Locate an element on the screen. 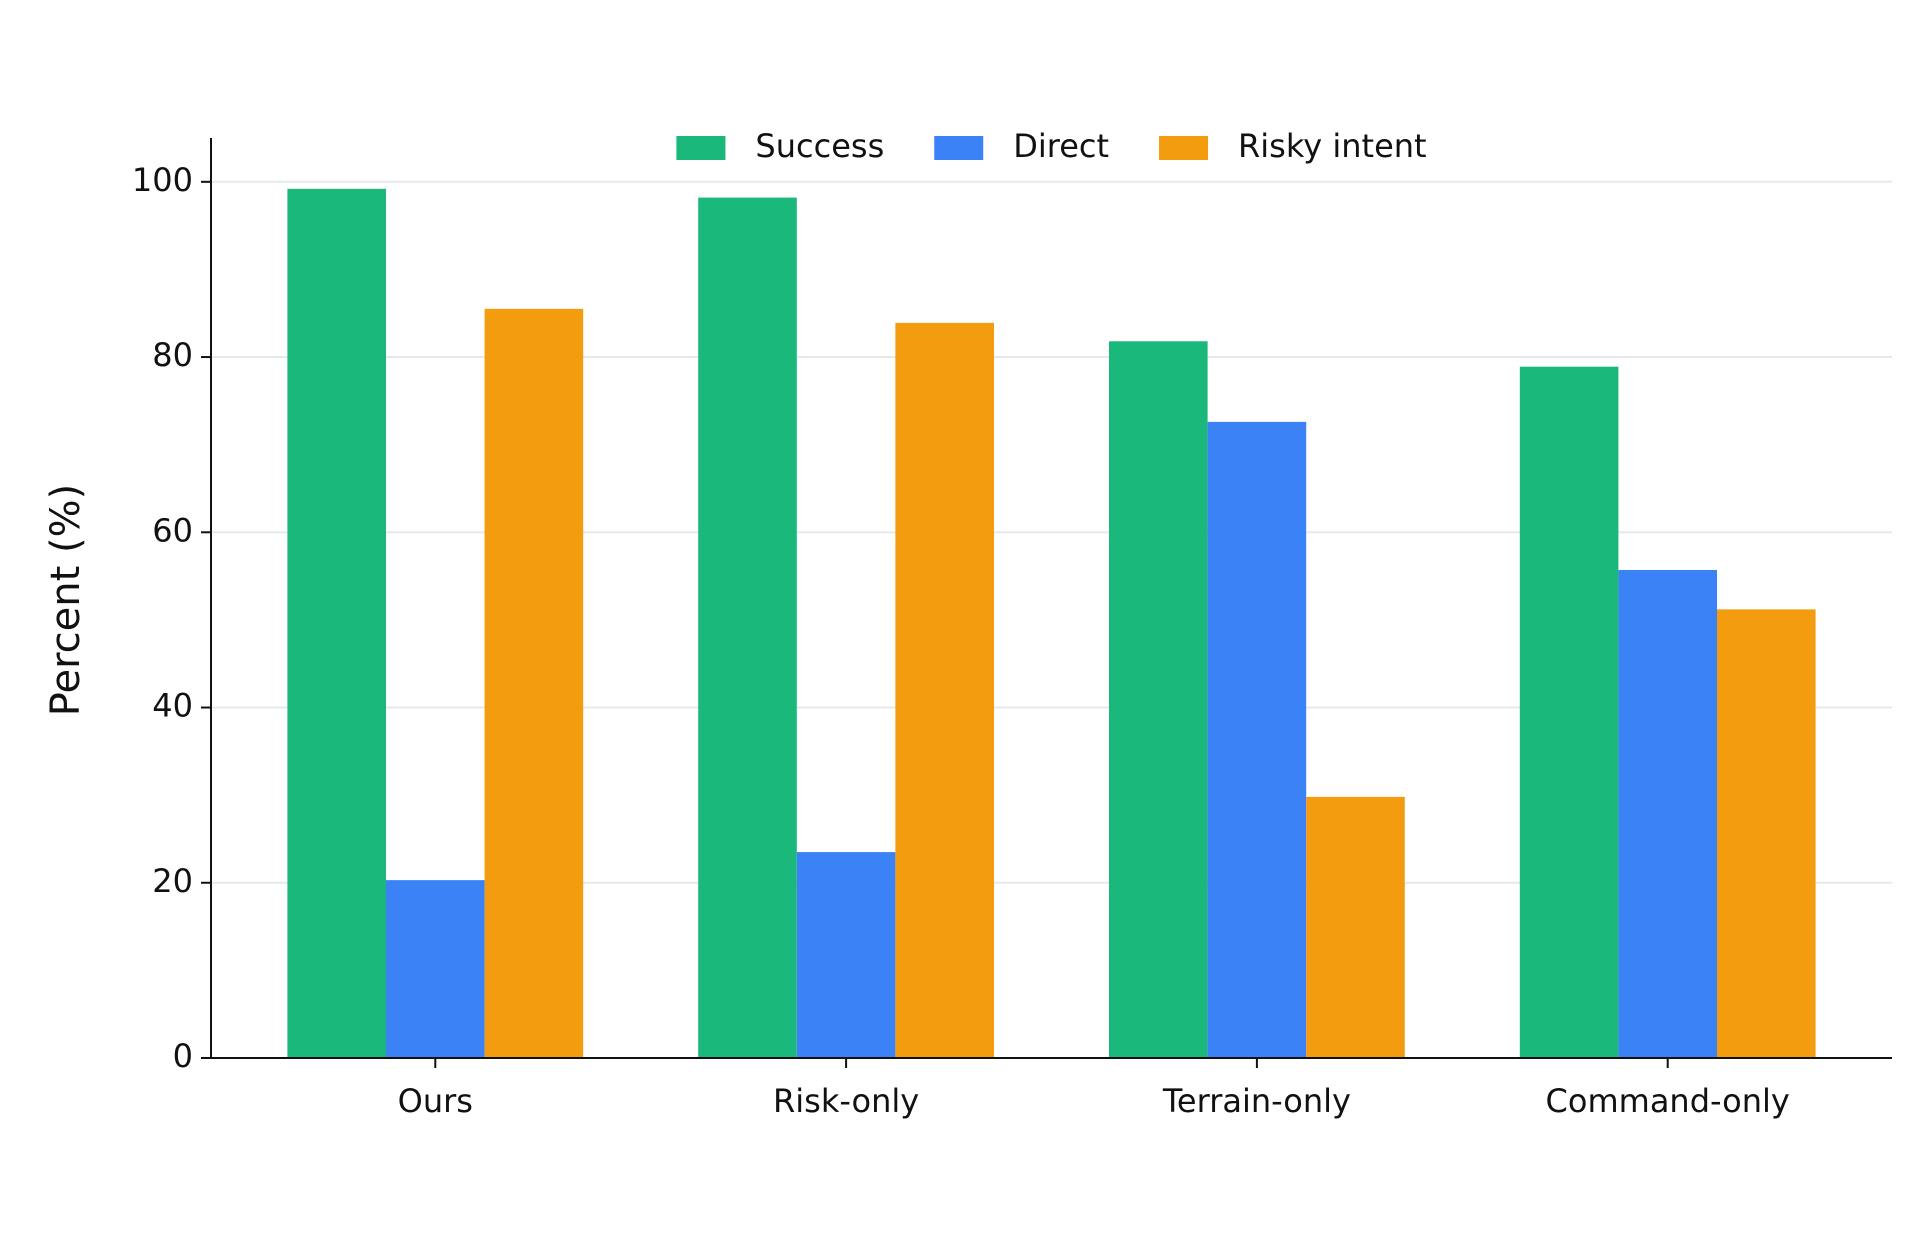  y-tick-label: 60 is located at coordinates (172, 530).